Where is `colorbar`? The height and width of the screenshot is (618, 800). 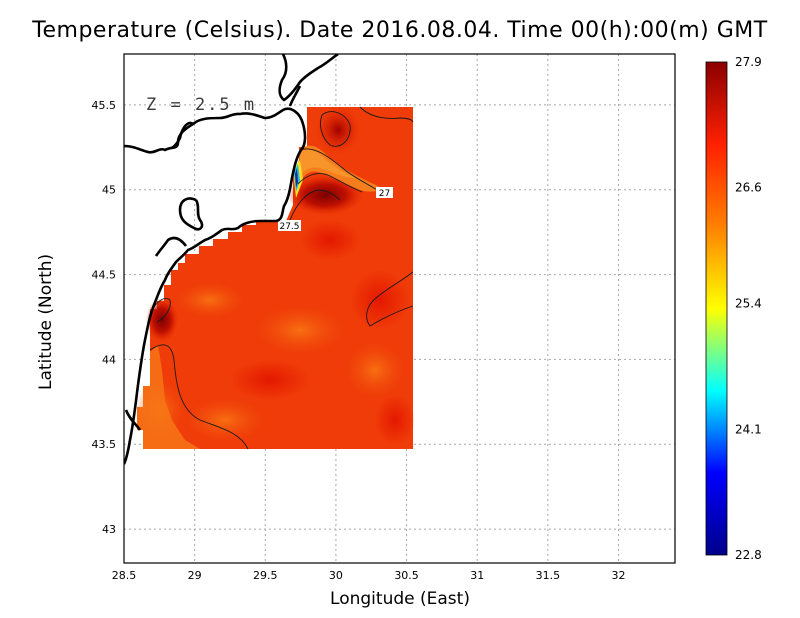
colorbar is located at coordinates (716, 308).